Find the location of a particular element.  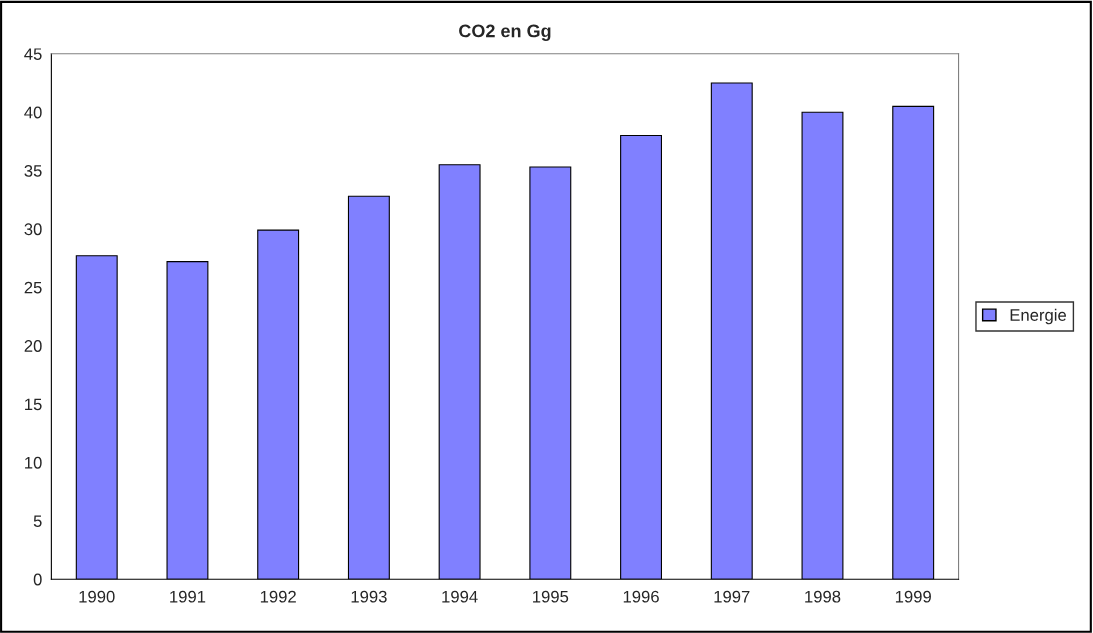

y-tick-label: 5 is located at coordinates (37, 521).